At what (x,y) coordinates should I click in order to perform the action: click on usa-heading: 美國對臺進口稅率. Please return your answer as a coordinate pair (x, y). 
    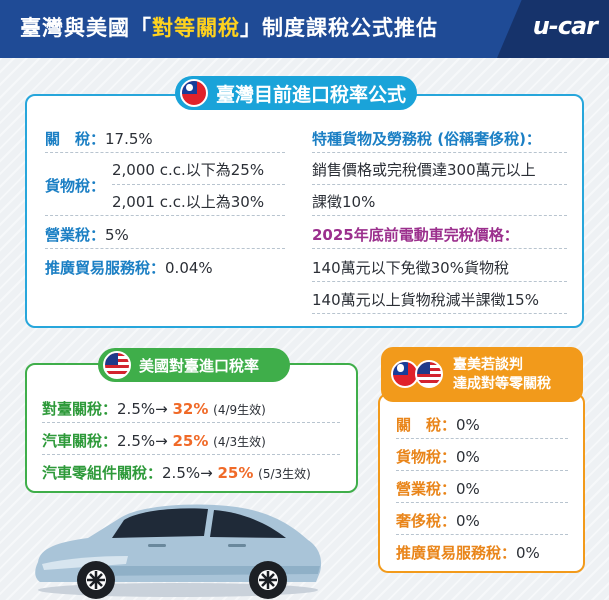
    Looking at the image, I should click on (199, 365).